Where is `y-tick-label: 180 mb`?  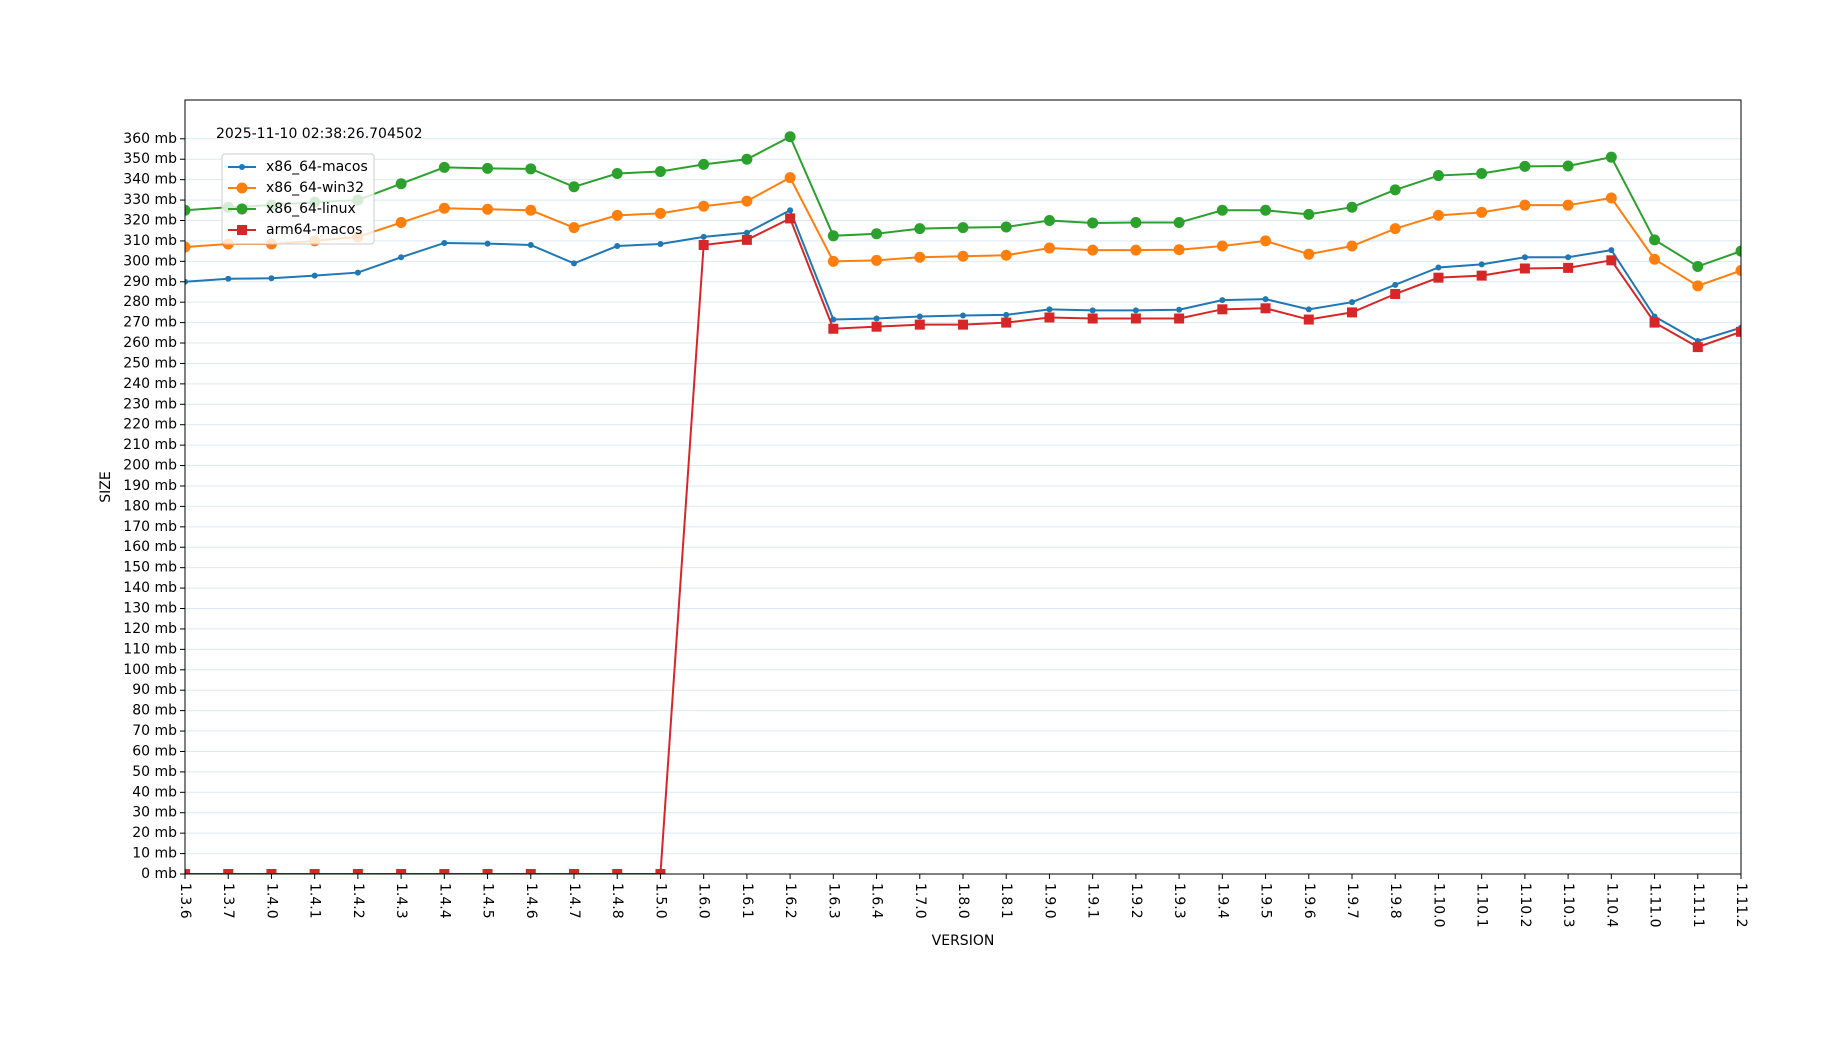
y-tick-label: 180 mb is located at coordinates (150, 506).